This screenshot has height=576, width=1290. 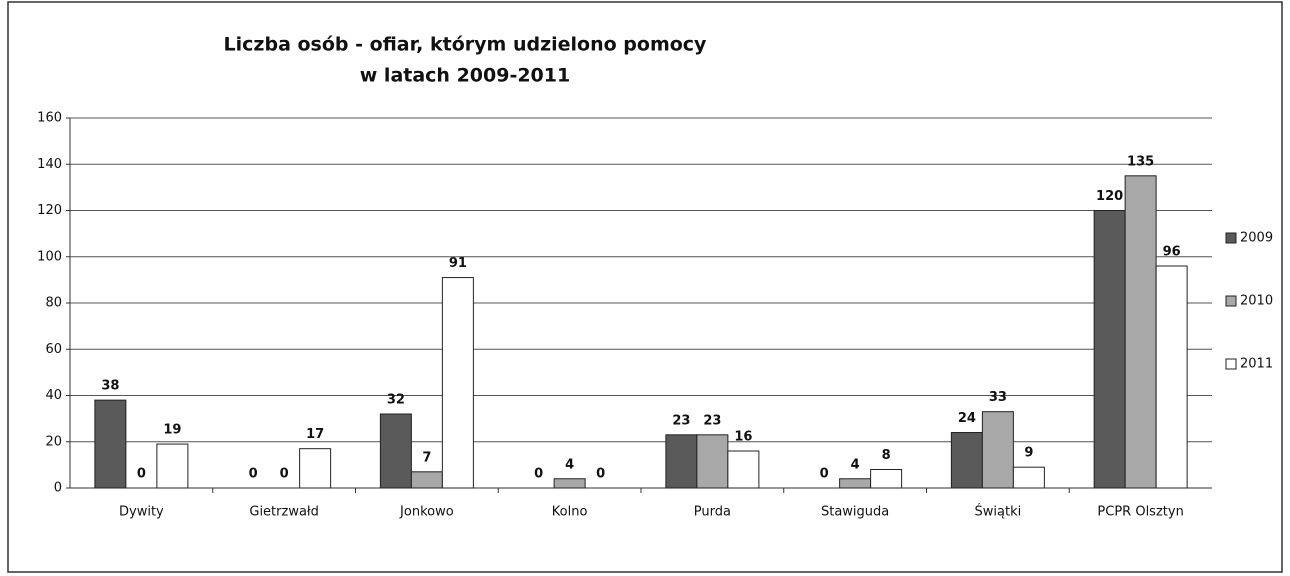 What do you see at coordinates (53, 441) in the screenshot?
I see `y-tick-label: 20` at bounding box center [53, 441].